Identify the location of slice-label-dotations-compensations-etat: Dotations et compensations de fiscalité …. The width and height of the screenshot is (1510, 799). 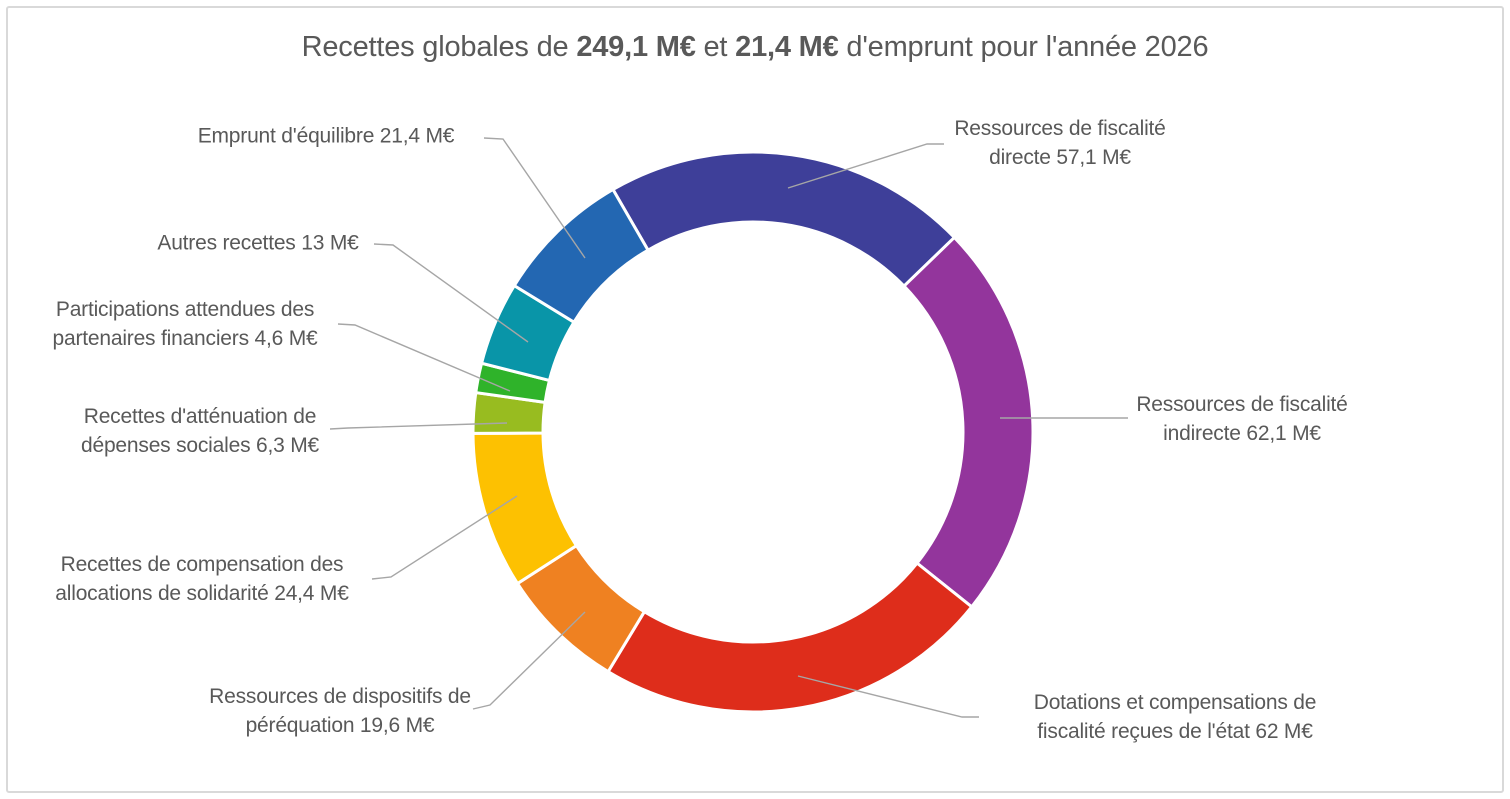
(1175, 717).